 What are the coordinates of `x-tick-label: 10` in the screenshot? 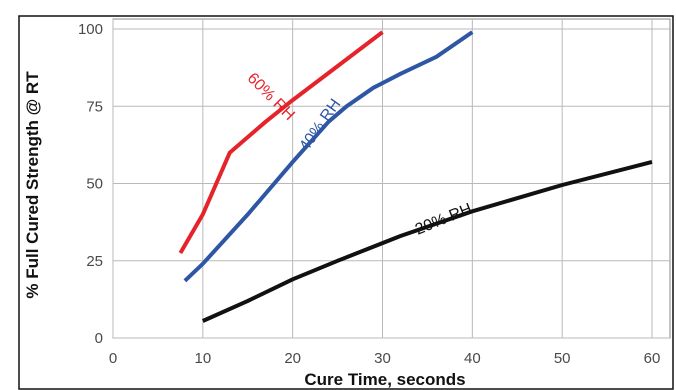 It's located at (202, 358).